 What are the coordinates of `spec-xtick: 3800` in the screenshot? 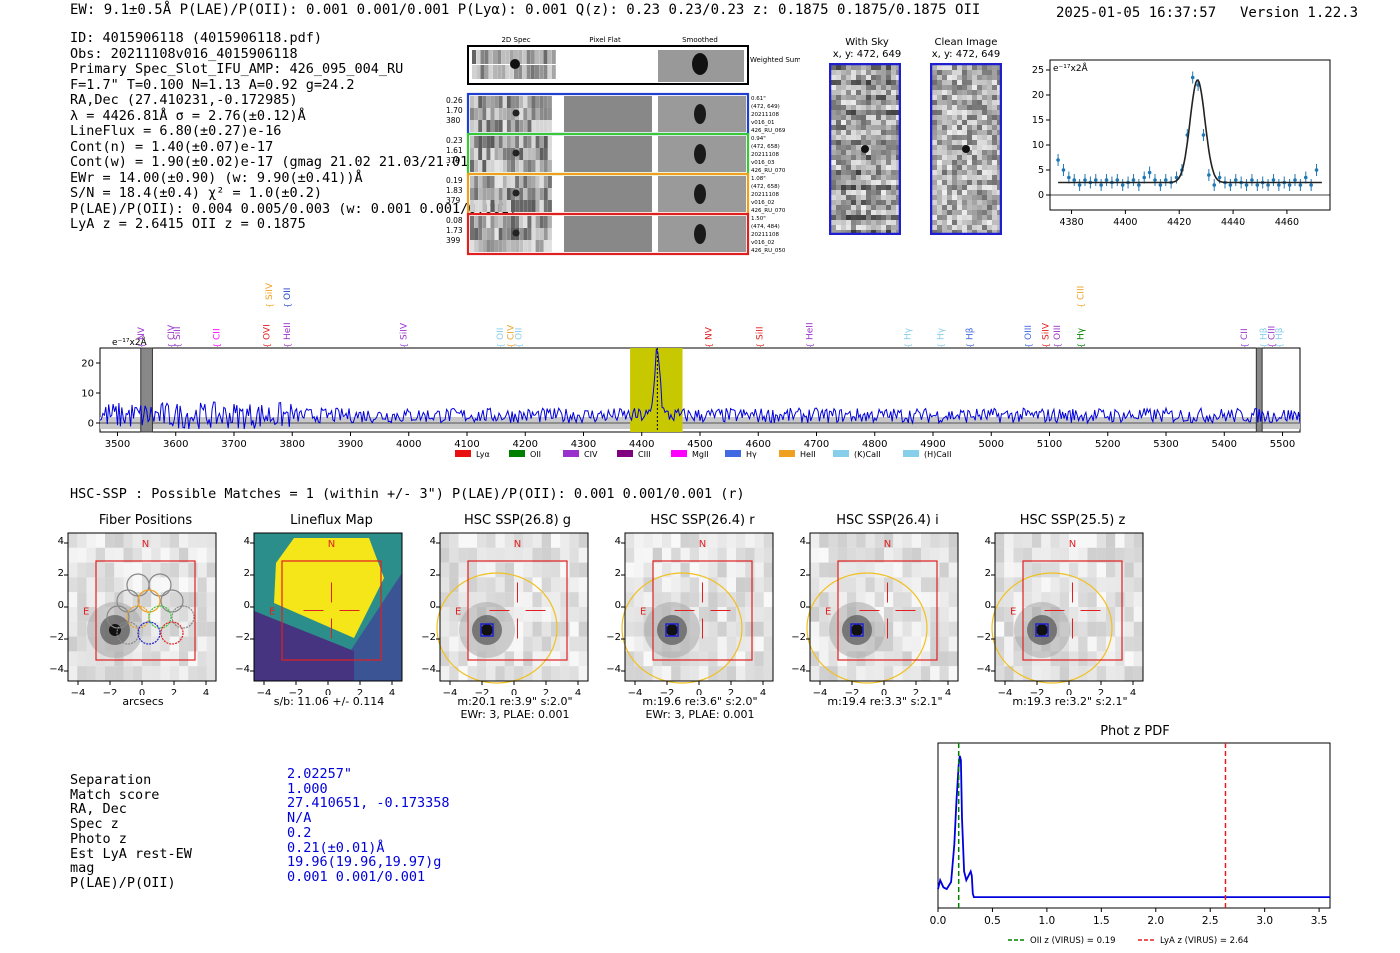 It's located at (292, 444).